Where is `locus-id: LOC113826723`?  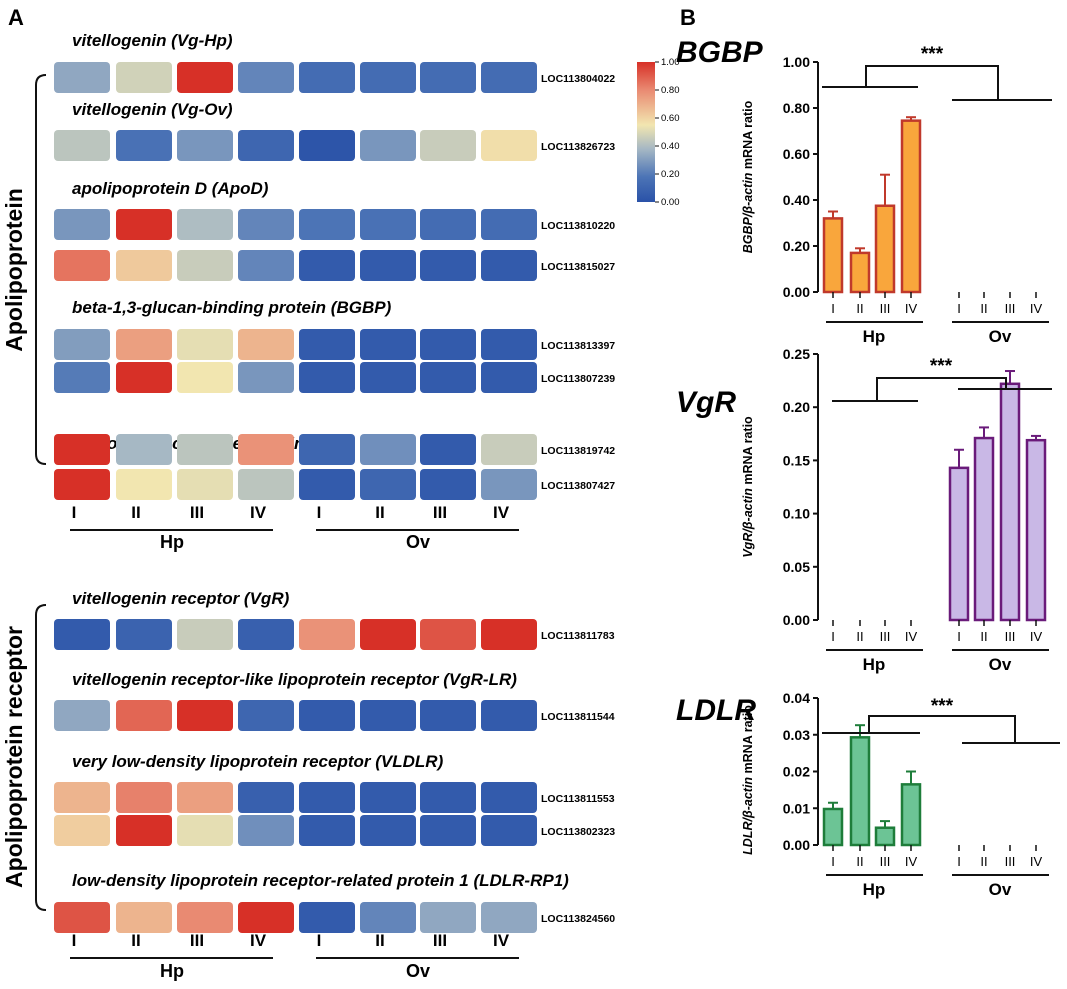 locus-id: LOC113826723 is located at coordinates (578, 147).